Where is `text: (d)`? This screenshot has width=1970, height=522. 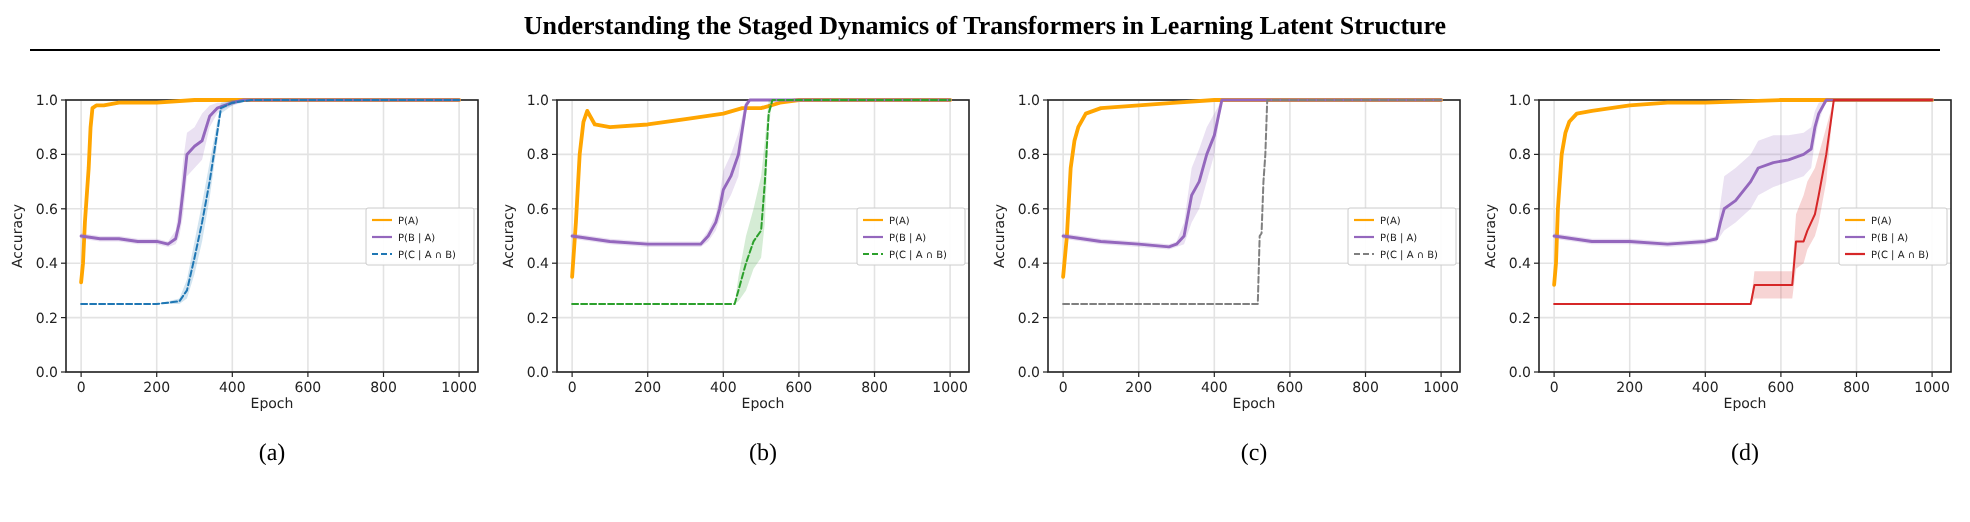
text: (d) is located at coordinates (1745, 452).